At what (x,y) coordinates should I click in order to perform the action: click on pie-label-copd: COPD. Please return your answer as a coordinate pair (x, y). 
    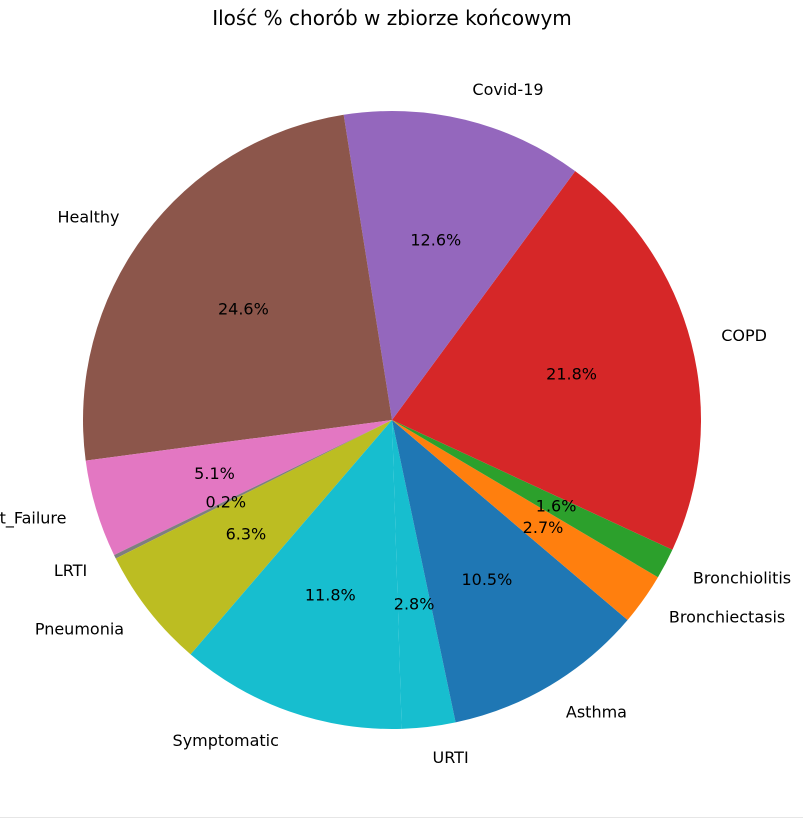
    Looking at the image, I should click on (744, 335).